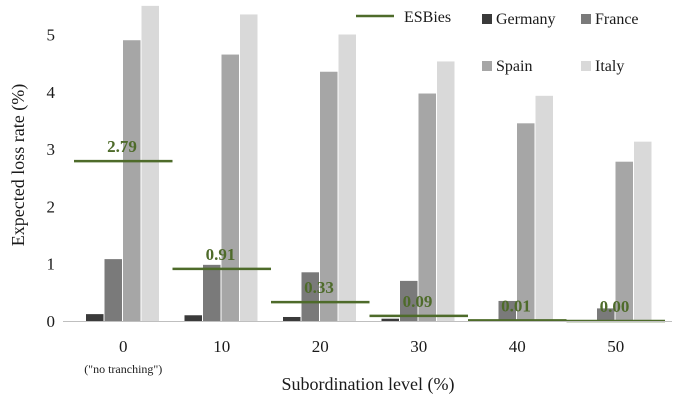 Image resolution: width=691 pixels, height=406 pixels. What do you see at coordinates (51, 179) in the screenshot?
I see `y-axis-ticks: 0 1 2 3 4 5` at bounding box center [51, 179].